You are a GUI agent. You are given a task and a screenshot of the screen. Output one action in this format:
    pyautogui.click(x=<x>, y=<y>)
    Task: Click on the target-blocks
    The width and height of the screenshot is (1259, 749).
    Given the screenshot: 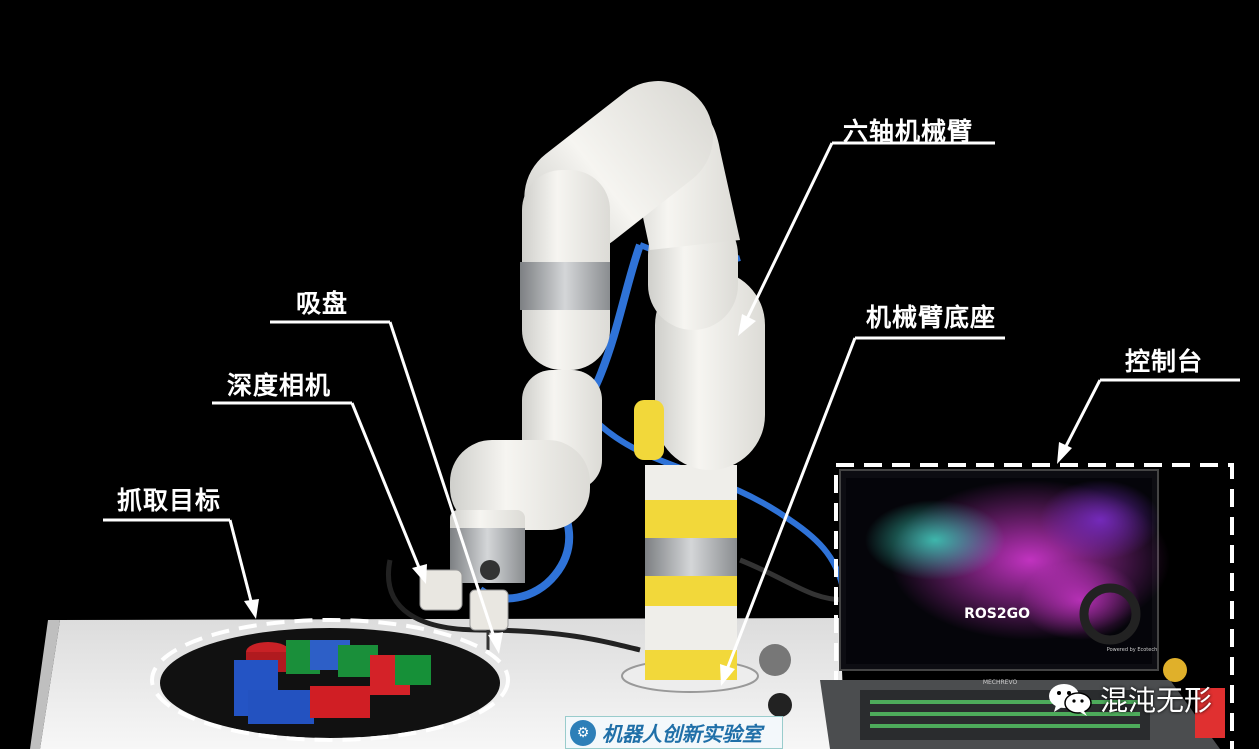 What is the action you would take?
    pyautogui.click(x=332, y=682)
    